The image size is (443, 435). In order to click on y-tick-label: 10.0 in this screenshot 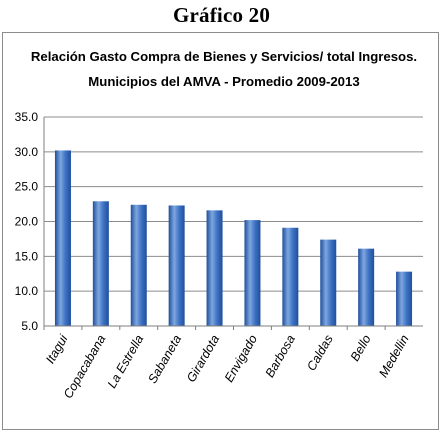, I will do `click(27, 291)`.